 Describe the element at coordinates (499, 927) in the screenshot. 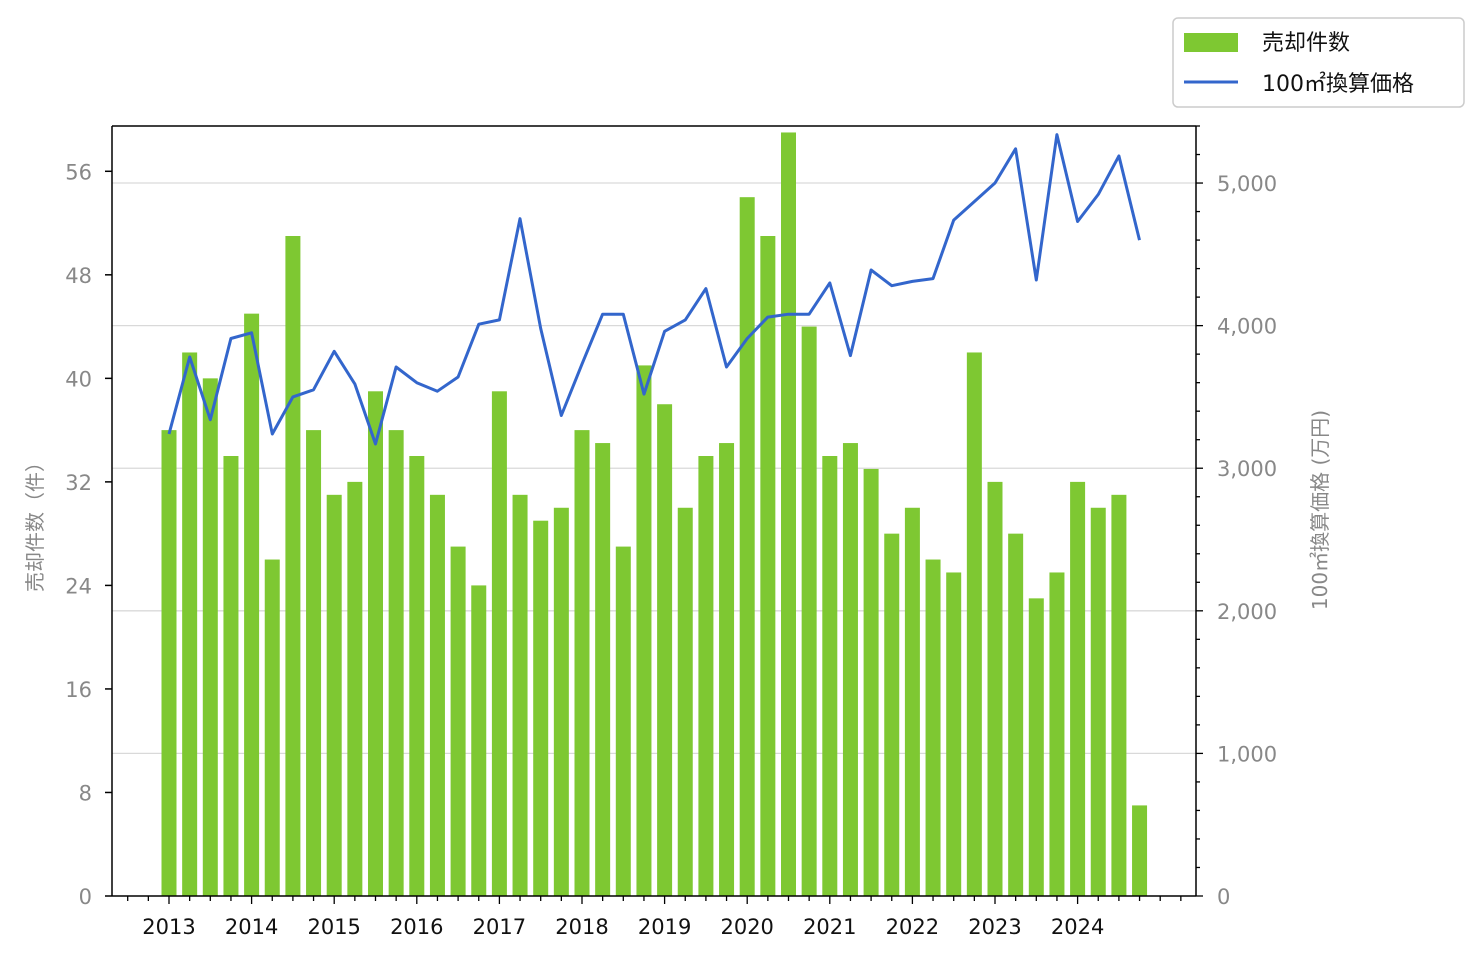

I see `x-tick-label: 2017` at that location.